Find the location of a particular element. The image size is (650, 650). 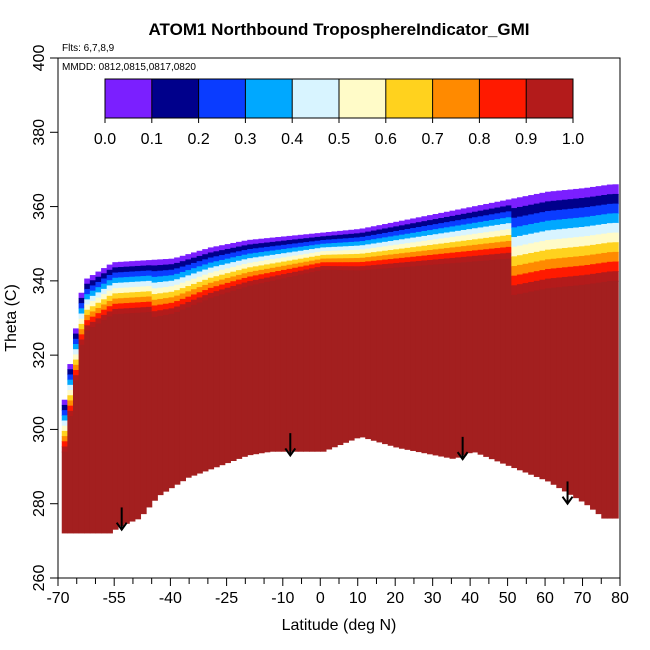

colorbar-tick-label: 0.8 is located at coordinates (479, 139).